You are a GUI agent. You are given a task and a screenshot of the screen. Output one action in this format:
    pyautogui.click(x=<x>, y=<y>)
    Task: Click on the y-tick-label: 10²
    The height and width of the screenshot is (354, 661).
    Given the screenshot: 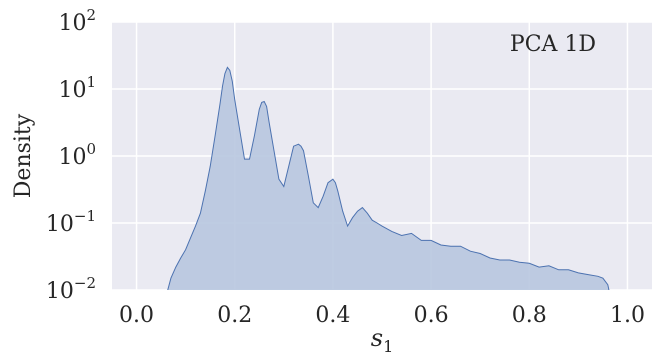 What is the action you would take?
    pyautogui.click(x=77, y=21)
    